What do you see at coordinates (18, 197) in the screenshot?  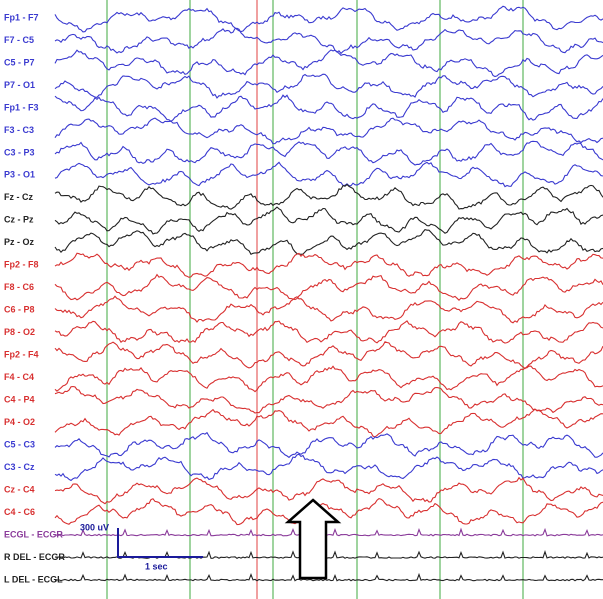 I see `channel-label: Fz - Cz` at bounding box center [18, 197].